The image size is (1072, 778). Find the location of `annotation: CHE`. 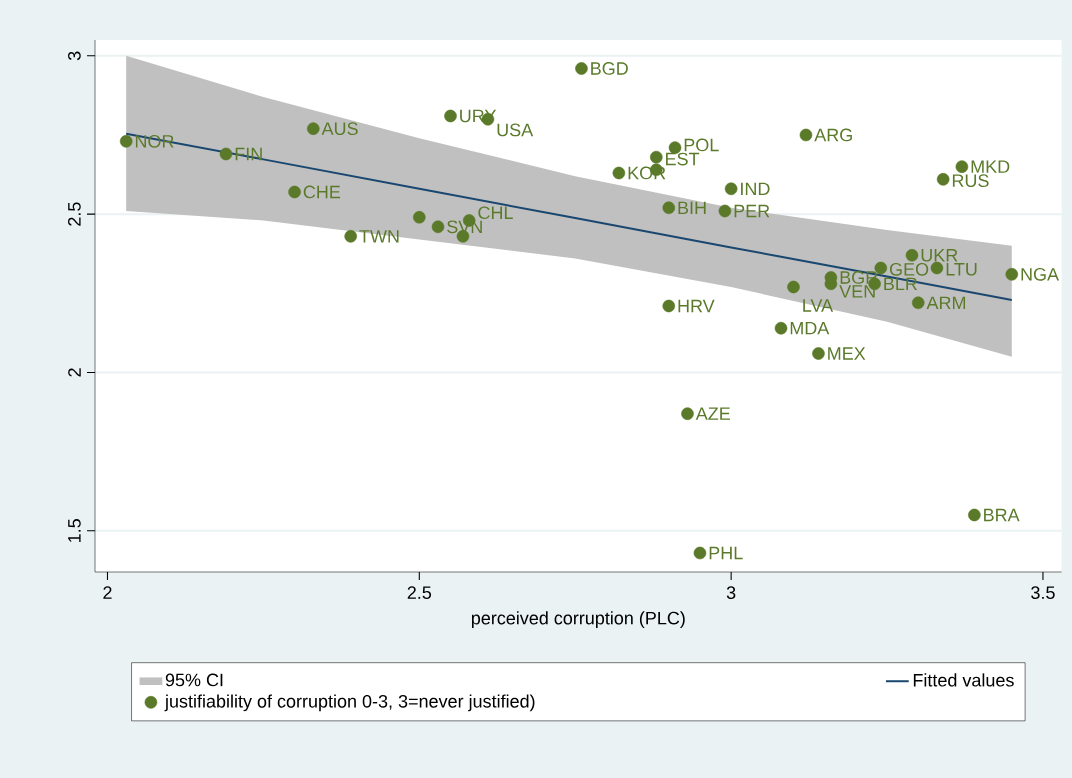

annotation: CHE is located at coordinates (322, 192).